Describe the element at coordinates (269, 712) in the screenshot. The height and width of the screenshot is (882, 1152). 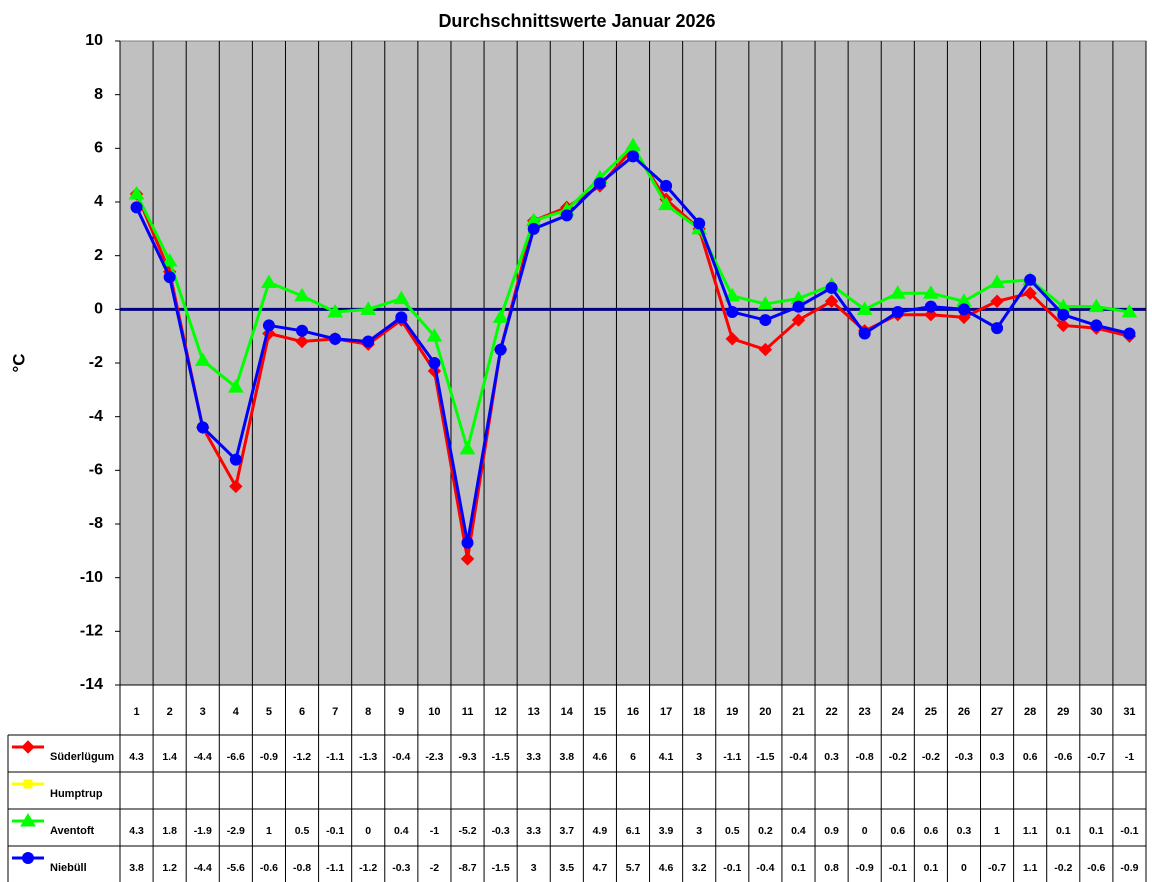
I see `x-tick-label: 5` at that location.